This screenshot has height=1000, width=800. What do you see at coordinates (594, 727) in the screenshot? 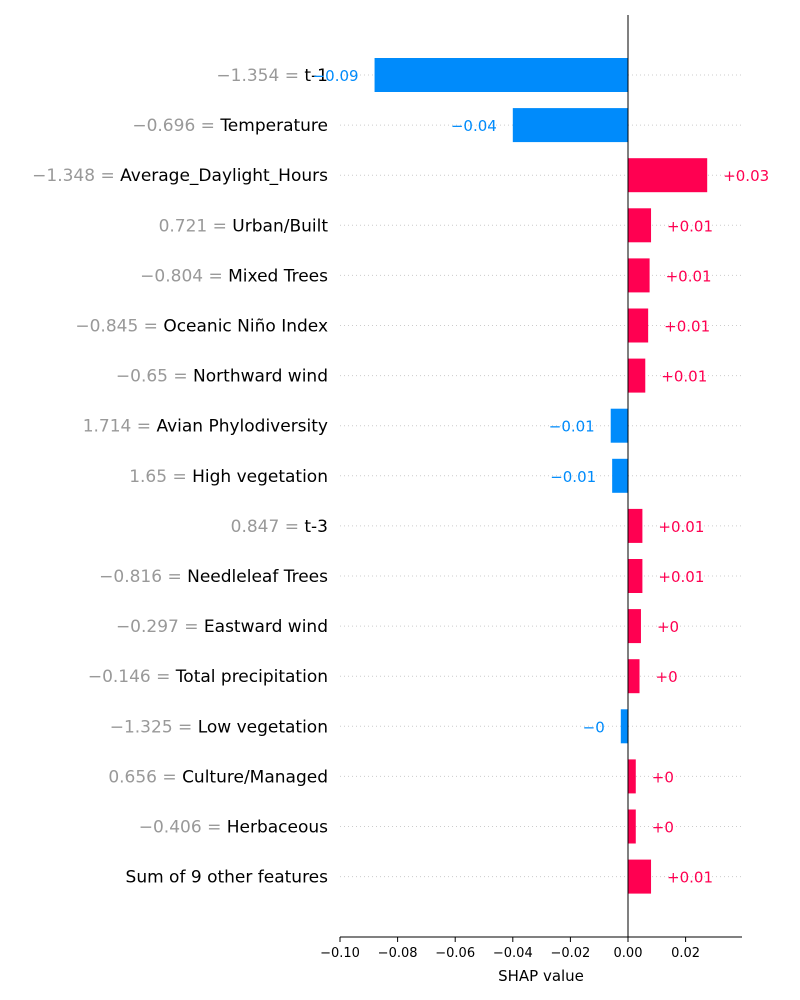
I see `value-label: −0` at bounding box center [594, 727].